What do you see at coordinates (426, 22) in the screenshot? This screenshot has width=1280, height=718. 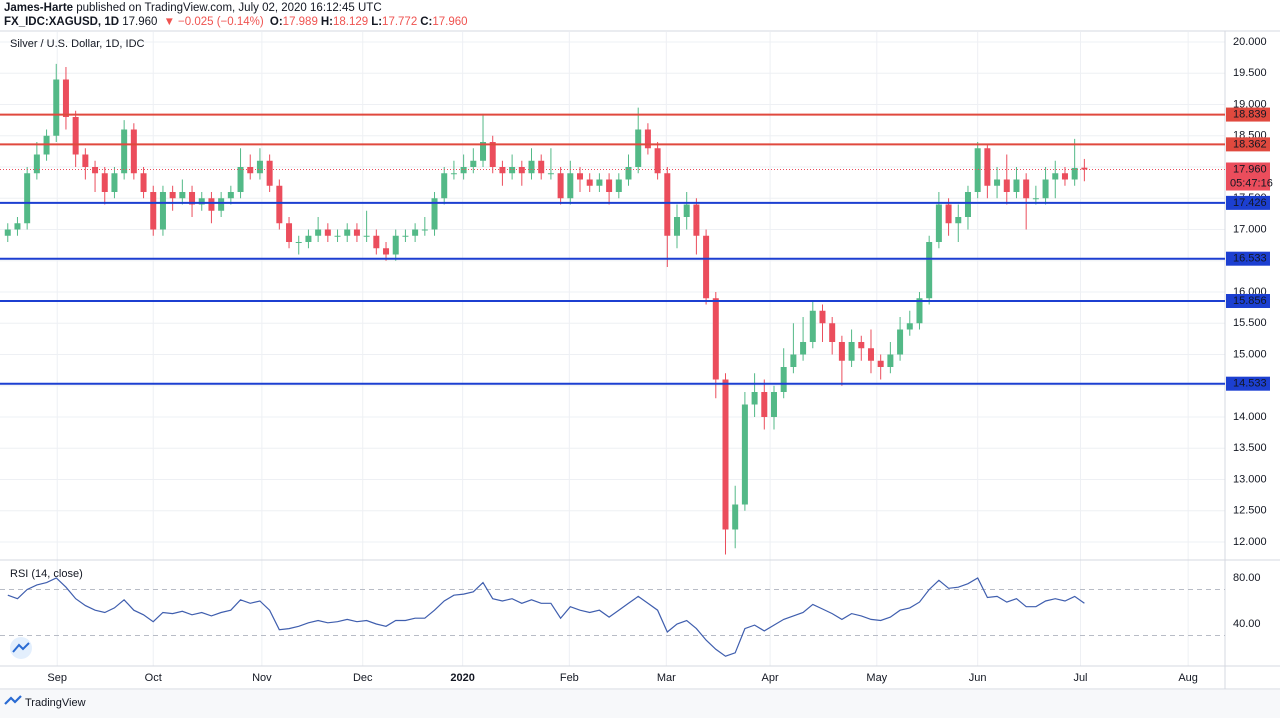 I see `ohlc-key: C:` at bounding box center [426, 22].